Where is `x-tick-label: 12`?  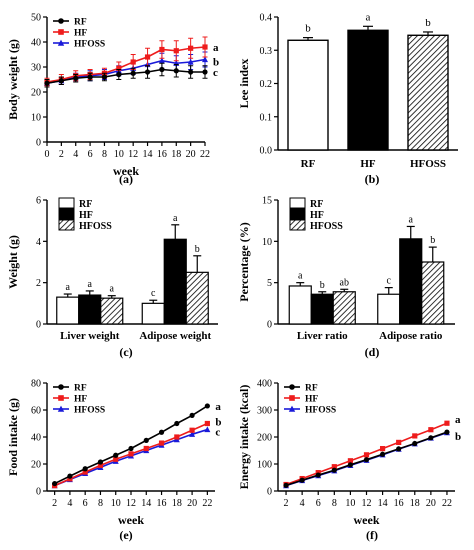 x-tick-label: 12 is located at coordinates (367, 503).